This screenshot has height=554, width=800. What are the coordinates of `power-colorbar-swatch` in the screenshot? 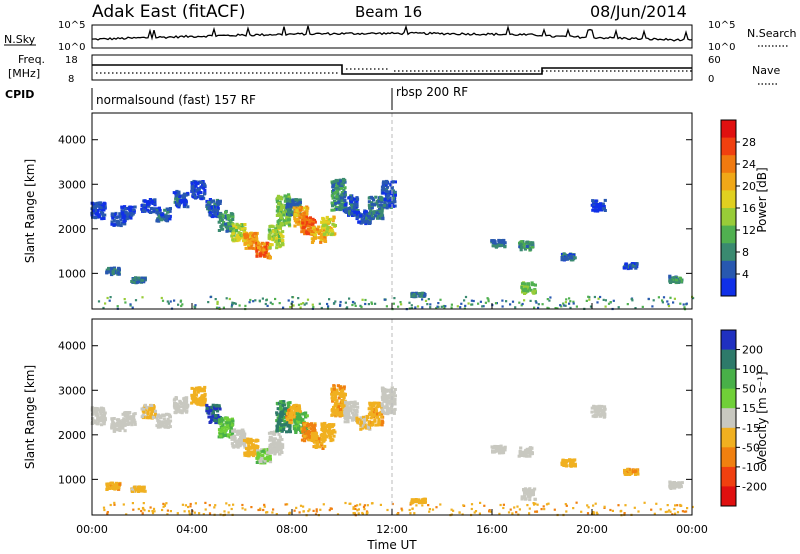 It's located at (728, 181).